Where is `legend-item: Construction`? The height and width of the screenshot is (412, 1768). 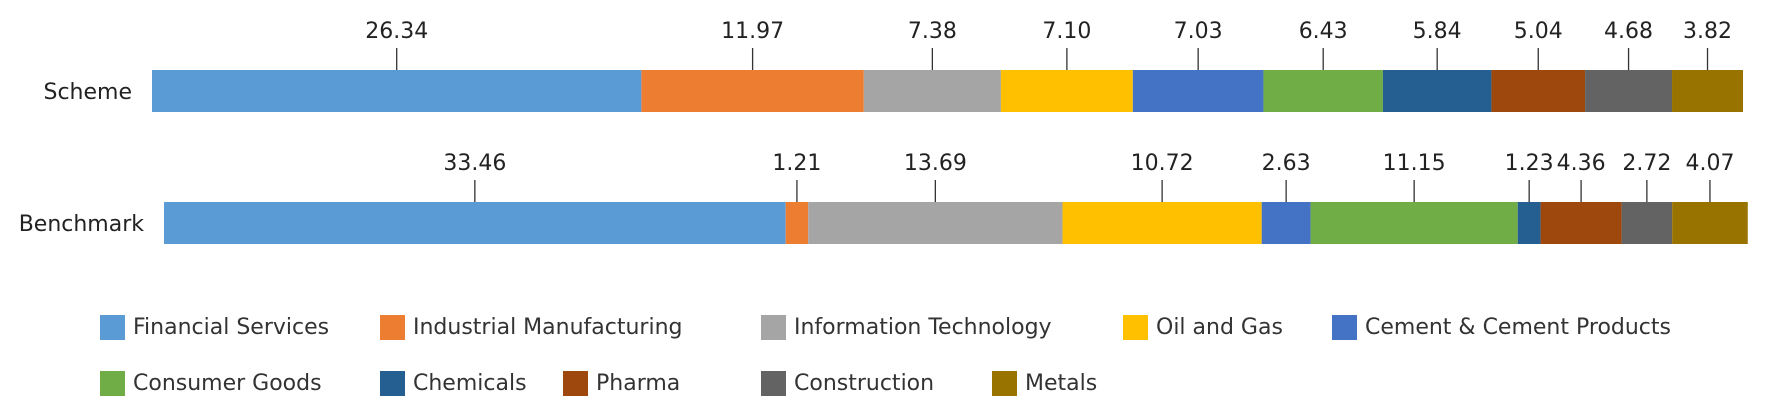
legend-item: Construction is located at coordinates (847, 383).